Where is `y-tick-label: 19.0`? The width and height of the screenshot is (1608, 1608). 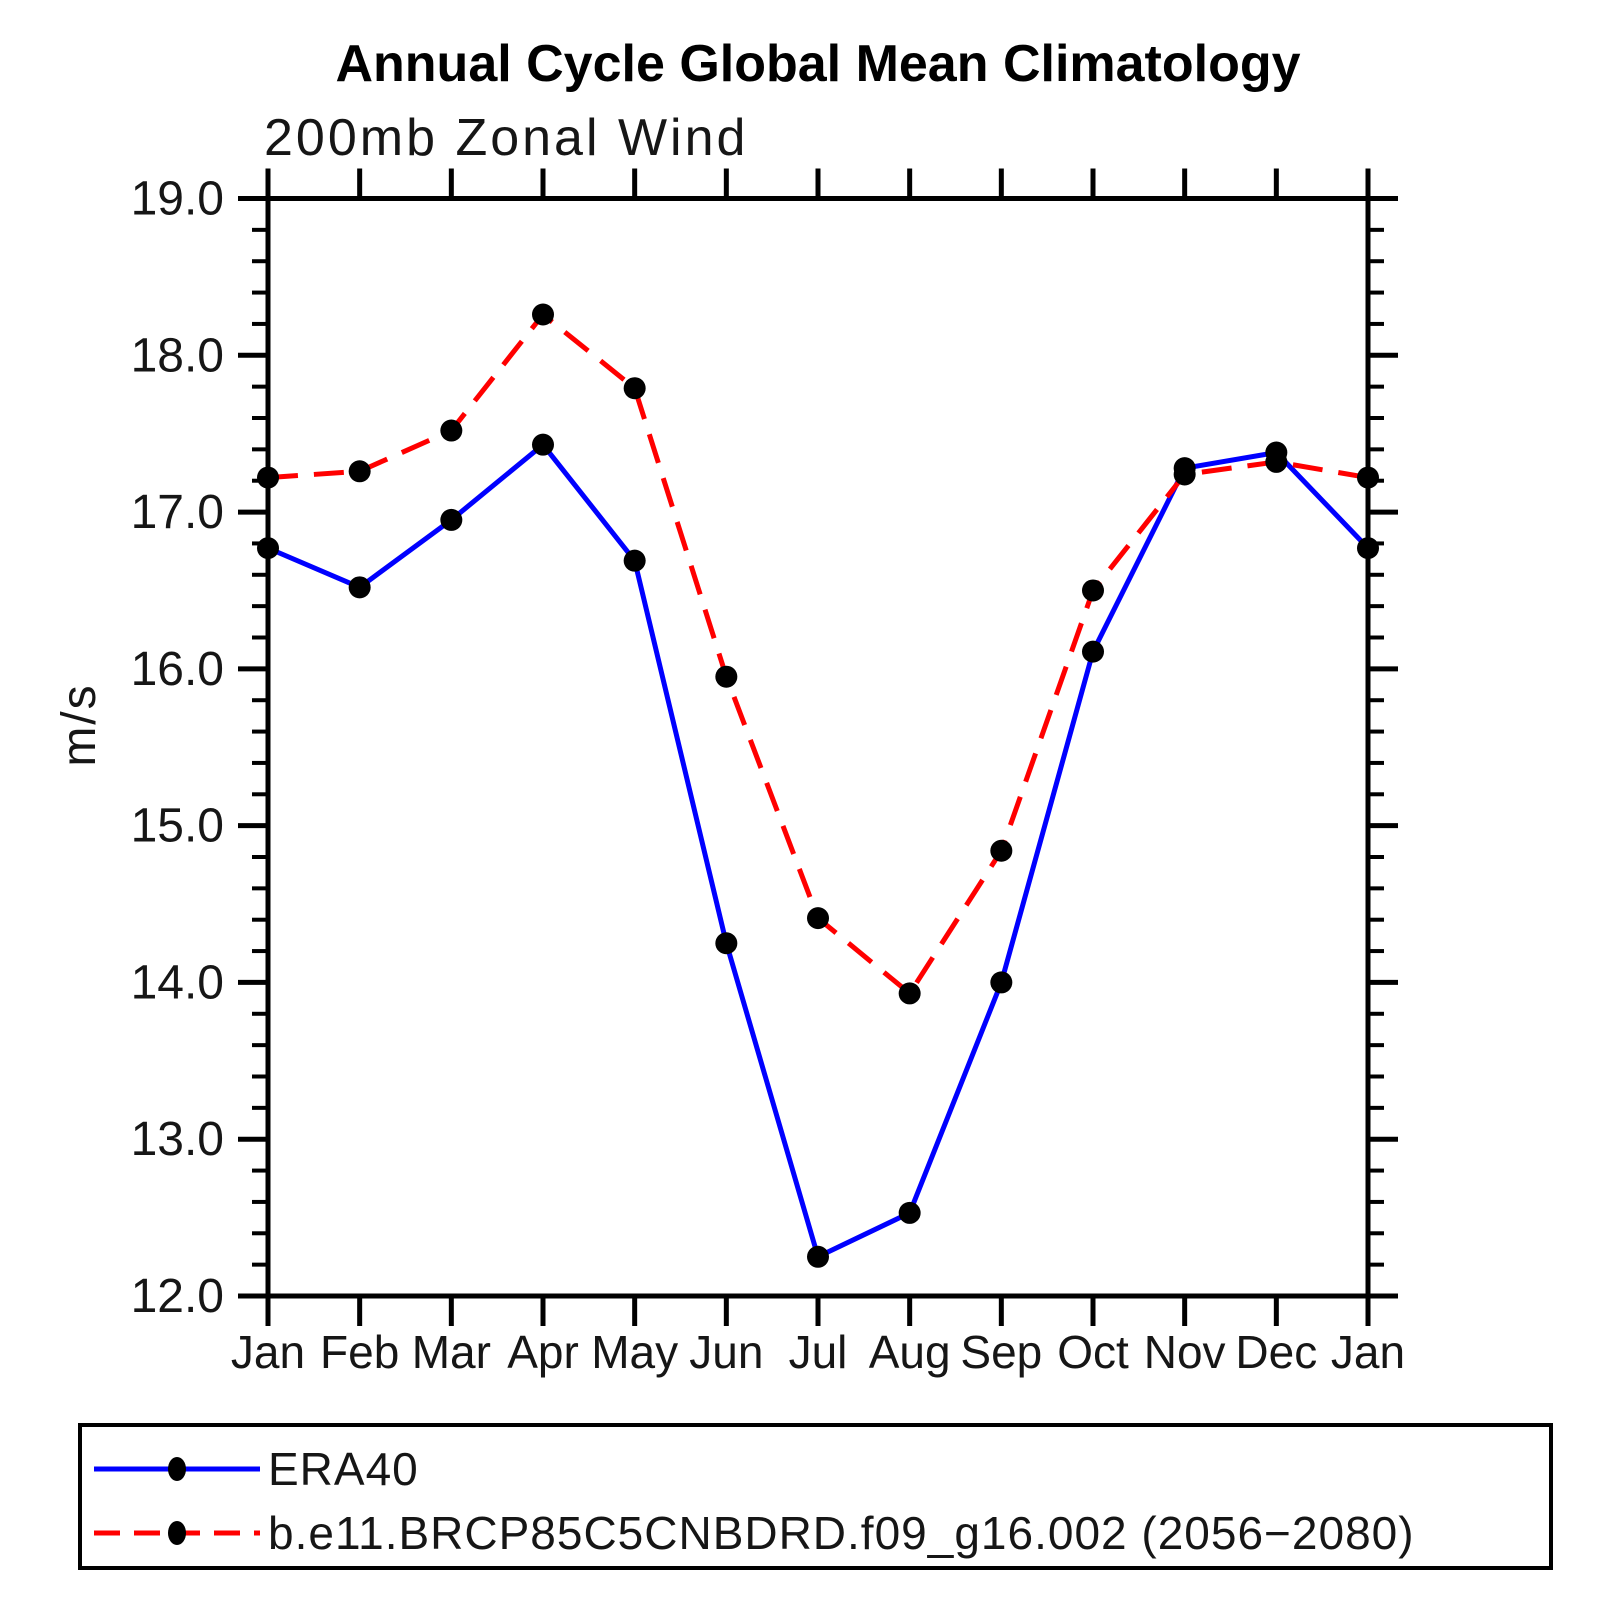 y-tick-label: 19.0 is located at coordinates (177, 199).